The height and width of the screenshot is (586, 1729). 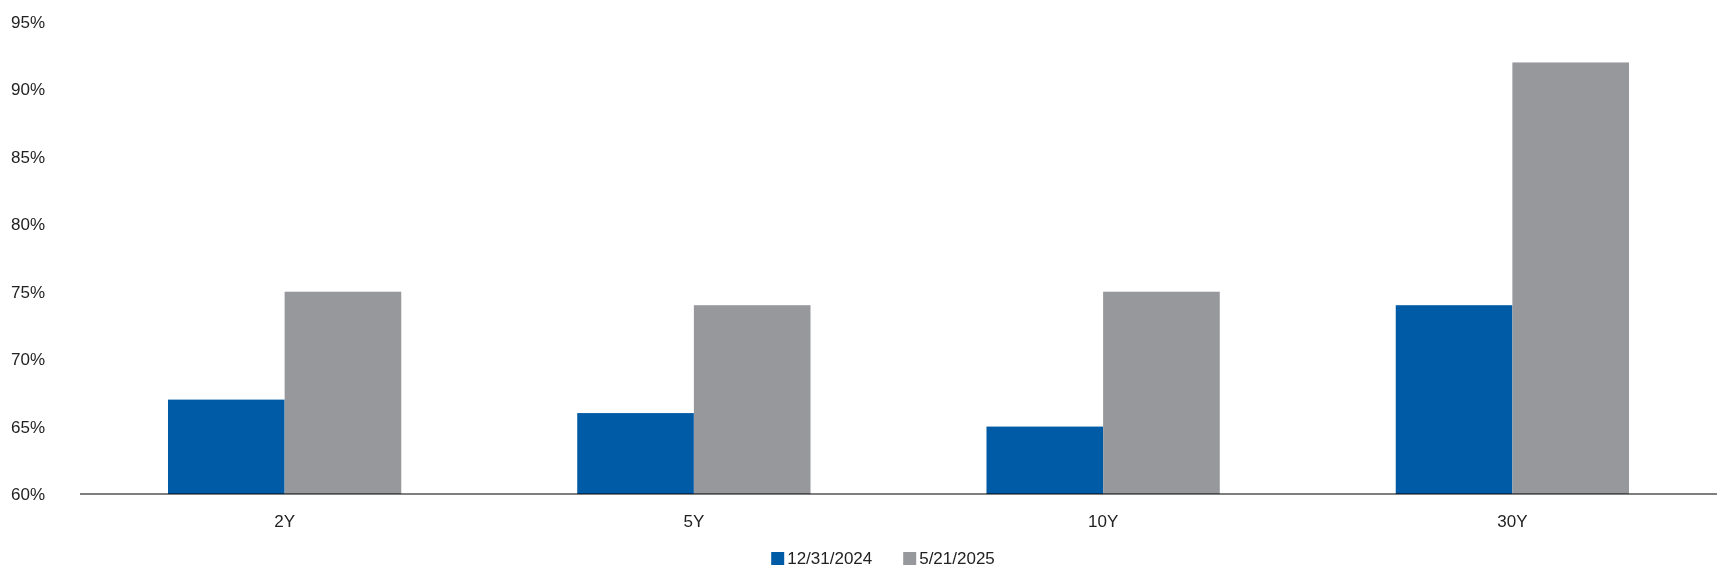 I want to click on legend-label: 5/21/2025, so click(x=957, y=558).